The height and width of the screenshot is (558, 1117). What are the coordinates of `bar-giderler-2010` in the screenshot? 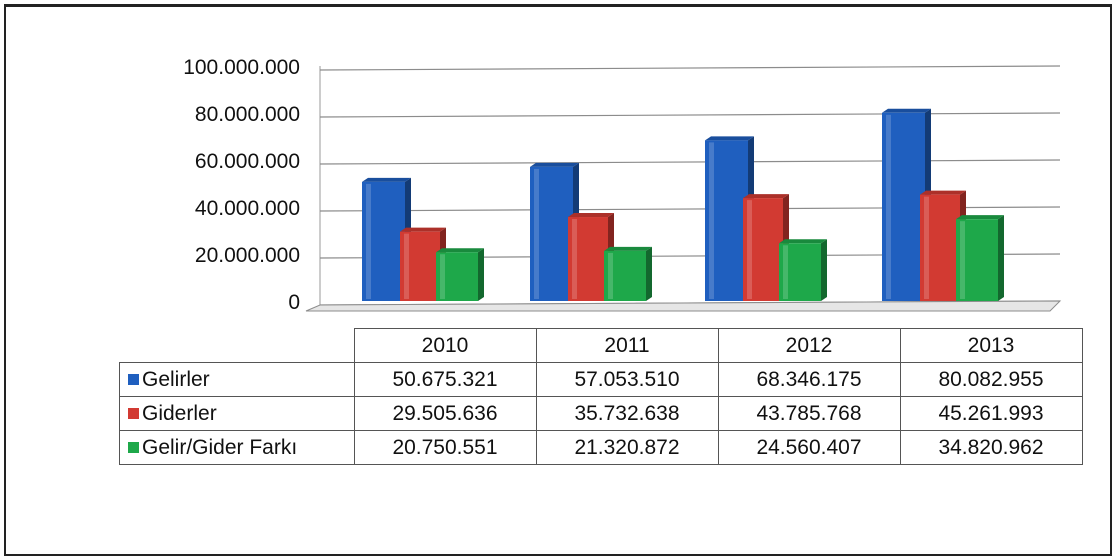 It's located at (420, 266).